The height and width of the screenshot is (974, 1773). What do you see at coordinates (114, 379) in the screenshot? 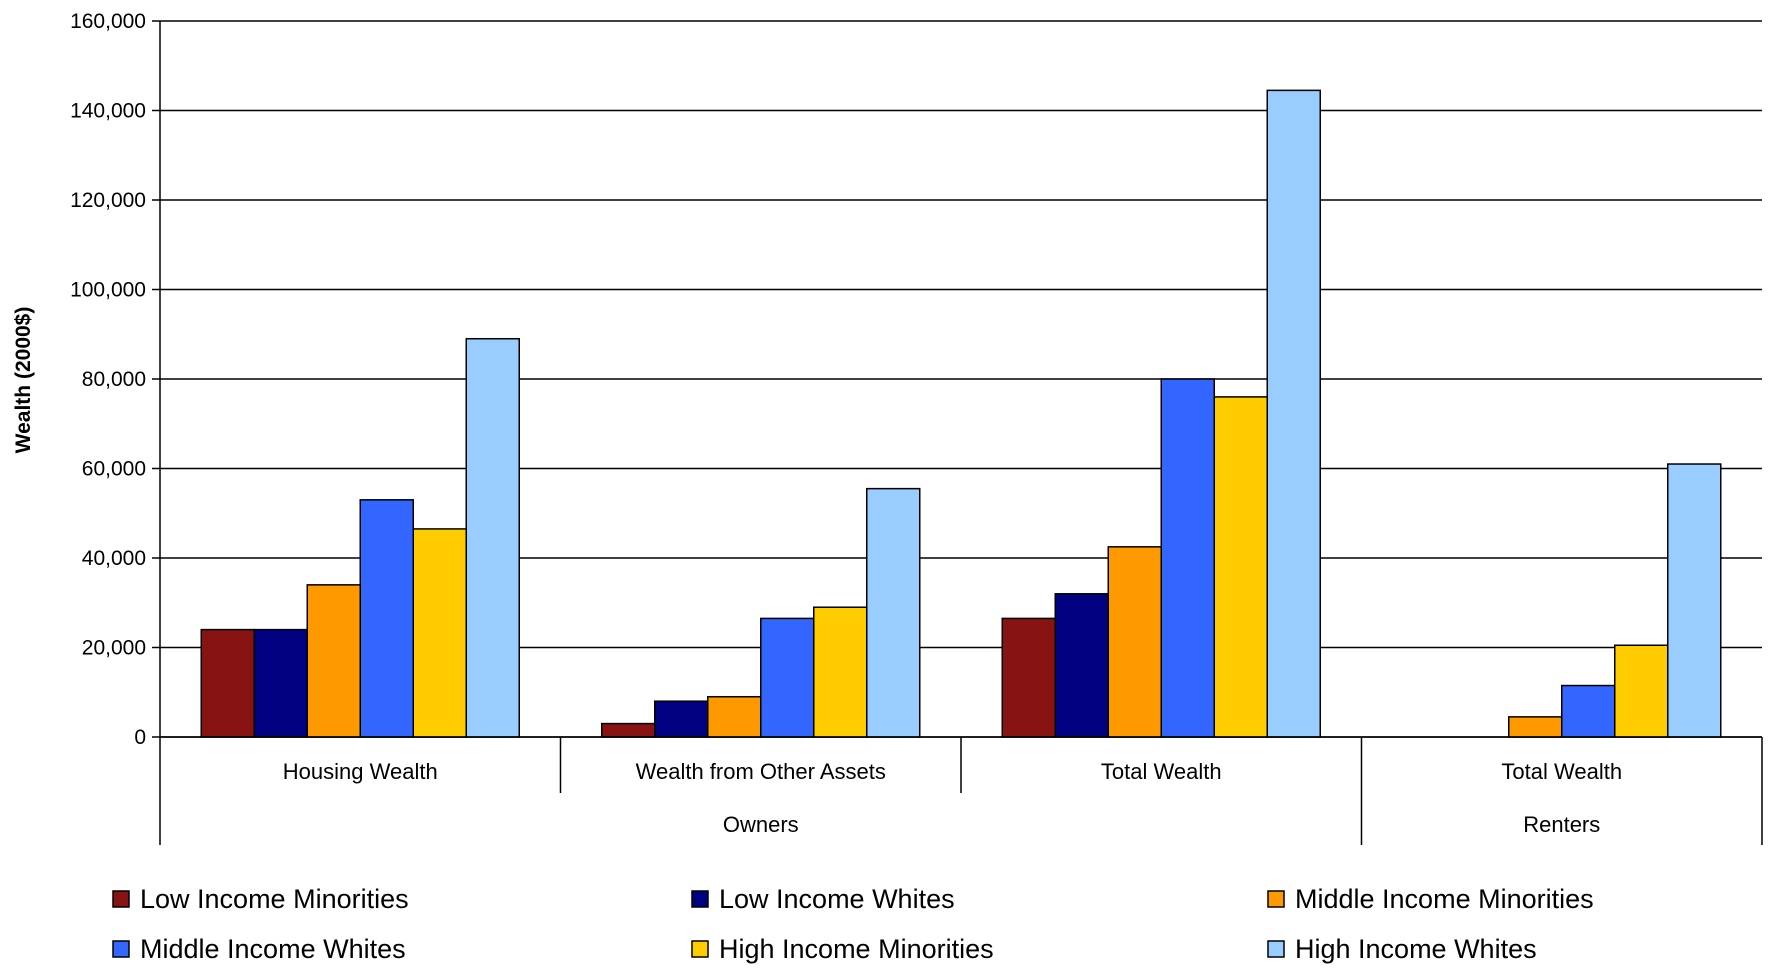
I see `y-tick-label: 80,000` at bounding box center [114, 379].